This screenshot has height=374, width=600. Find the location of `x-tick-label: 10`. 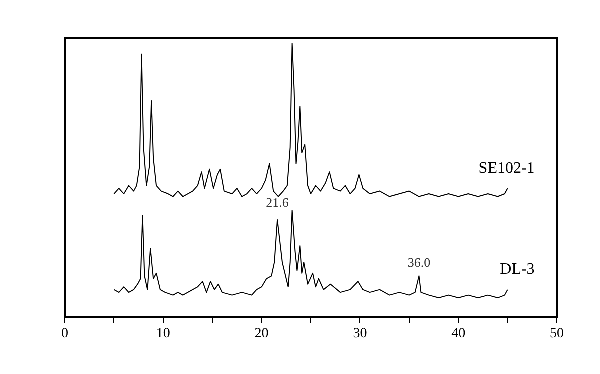

x-tick-label: 10 is located at coordinates (163, 334).